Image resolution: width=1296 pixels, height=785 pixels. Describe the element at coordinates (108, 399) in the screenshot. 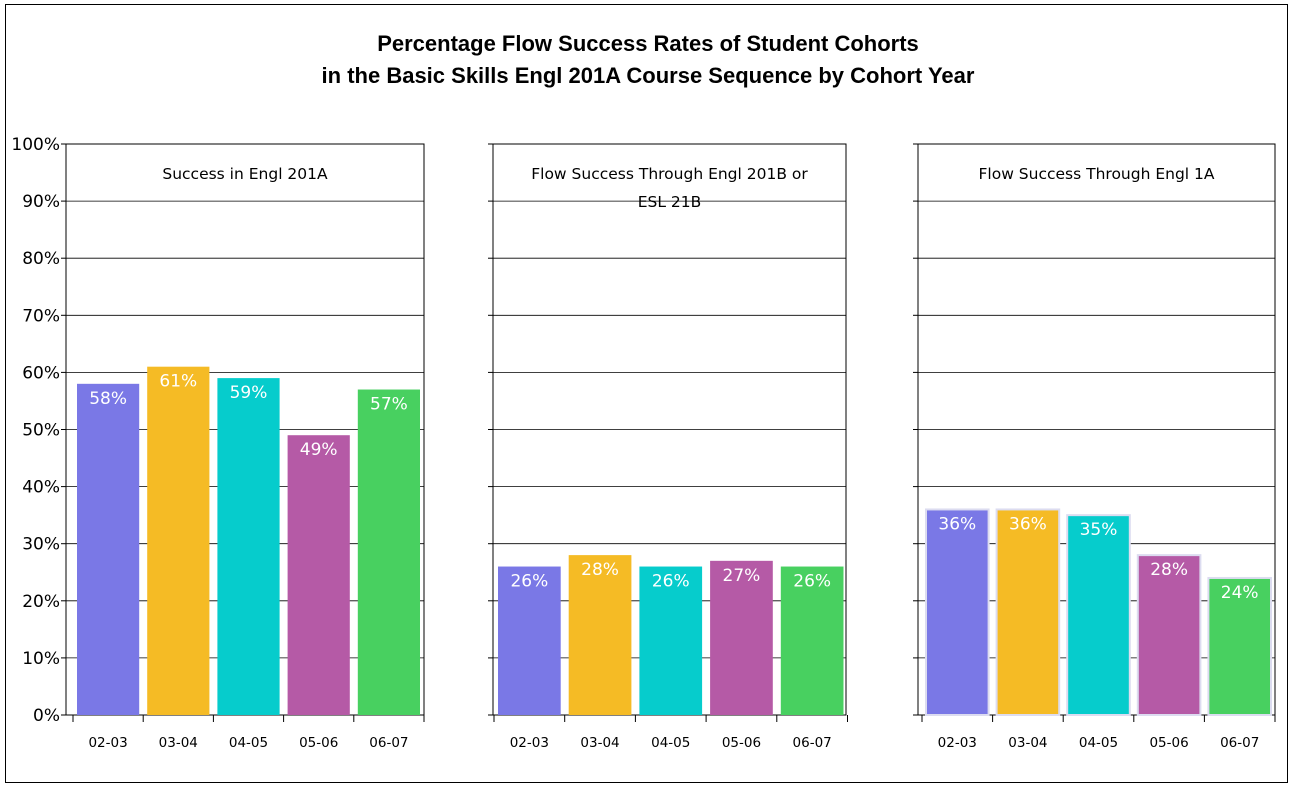

I see `bar-value-label: 58%` at that location.